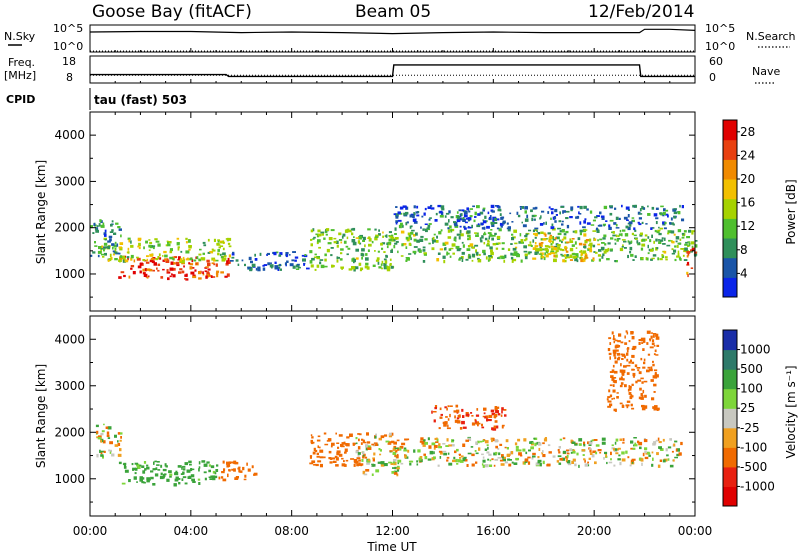 Image resolution: width=800 pixels, height=554 pixels. I want to click on colorbar-swatch, so click(730, 437).